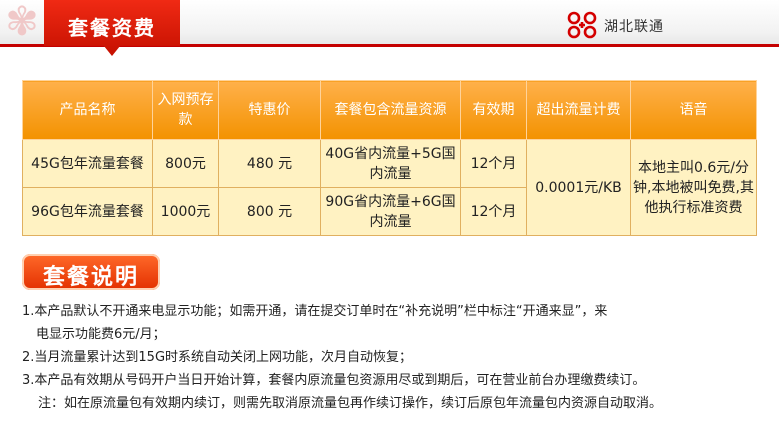 The width and height of the screenshot is (779, 428). Describe the element at coordinates (87, 211) in the screenshot. I see `cell-product: 96G包年流量套餐` at that location.